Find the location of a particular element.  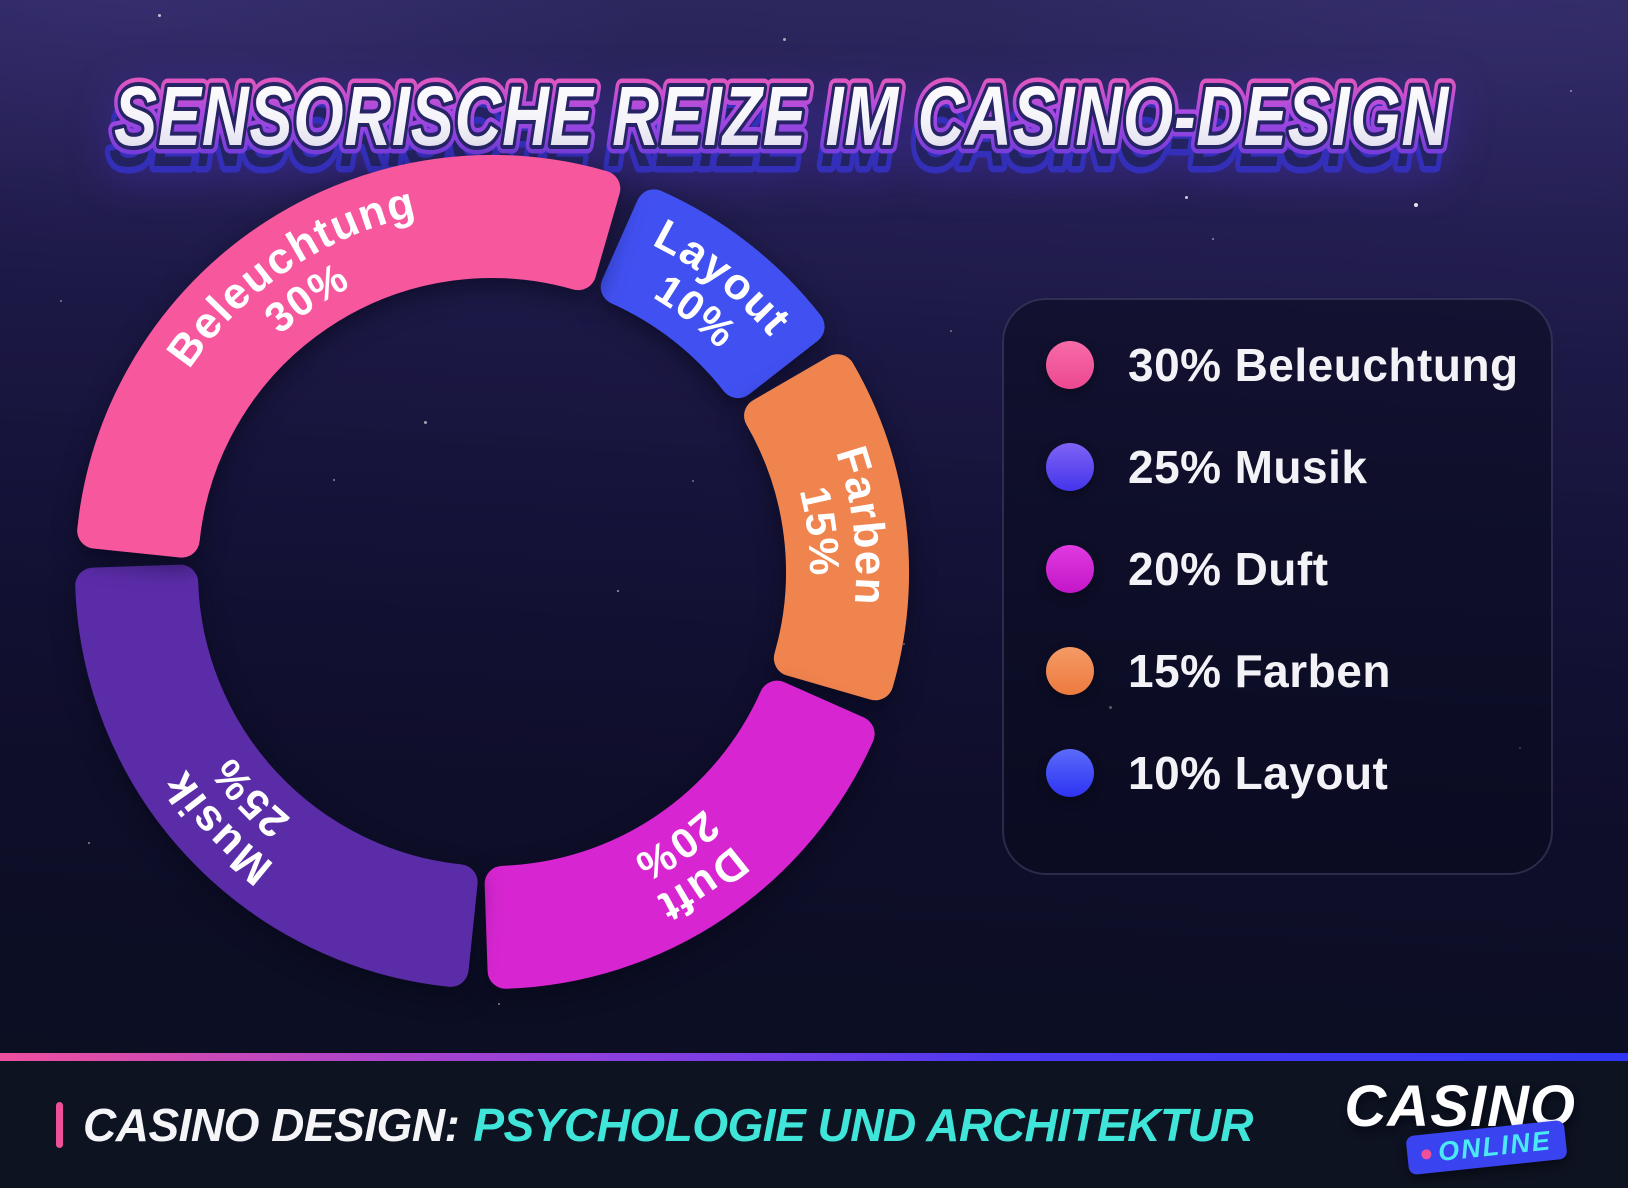

legend-name: Musik is located at coordinates (1301, 467).